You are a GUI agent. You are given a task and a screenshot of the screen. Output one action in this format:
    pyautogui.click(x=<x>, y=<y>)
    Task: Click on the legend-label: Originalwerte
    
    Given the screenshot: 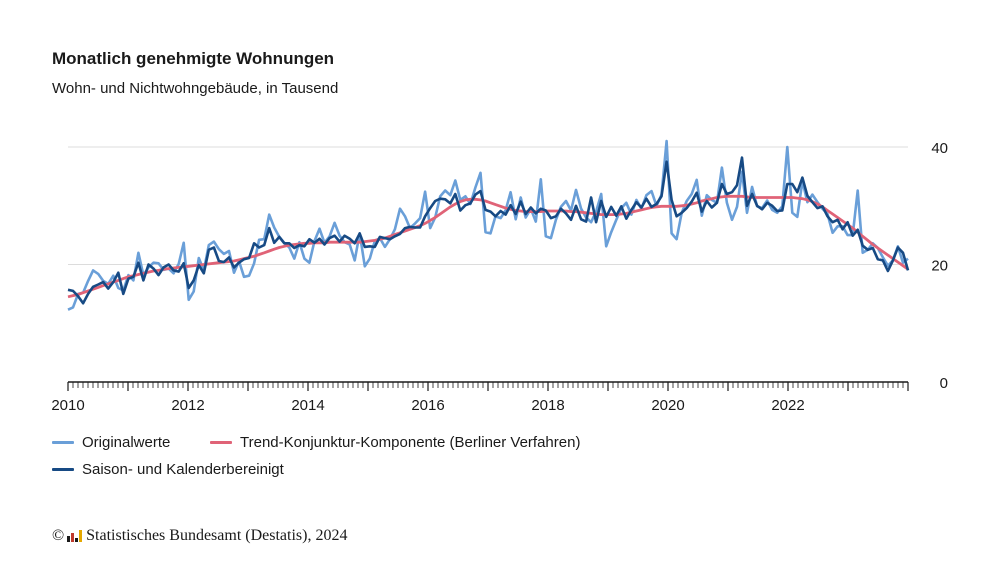 What is the action you would take?
    pyautogui.click(x=126, y=442)
    